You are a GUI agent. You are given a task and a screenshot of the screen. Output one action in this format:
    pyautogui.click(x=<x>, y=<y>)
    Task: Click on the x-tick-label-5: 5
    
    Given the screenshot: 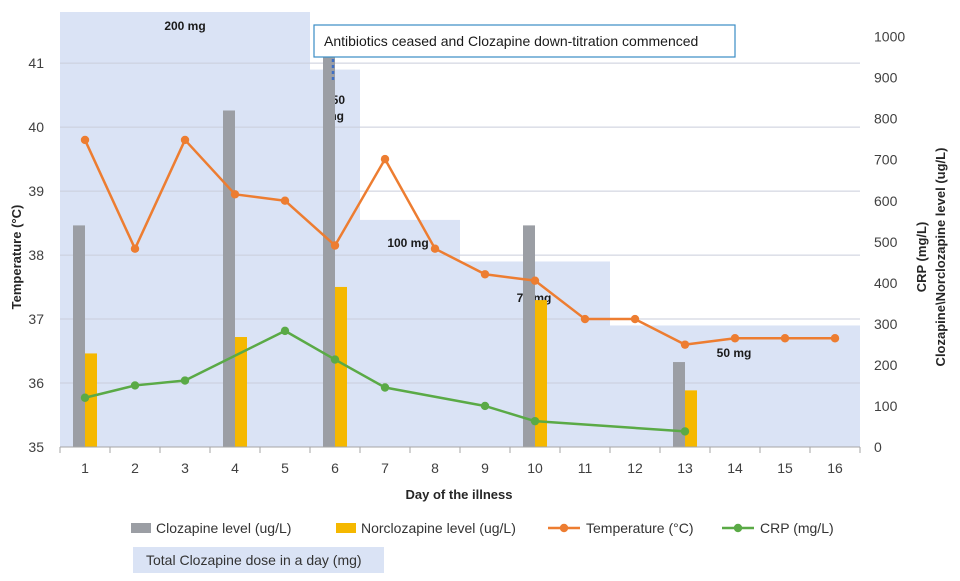 What is the action you would take?
    pyautogui.click(x=285, y=468)
    